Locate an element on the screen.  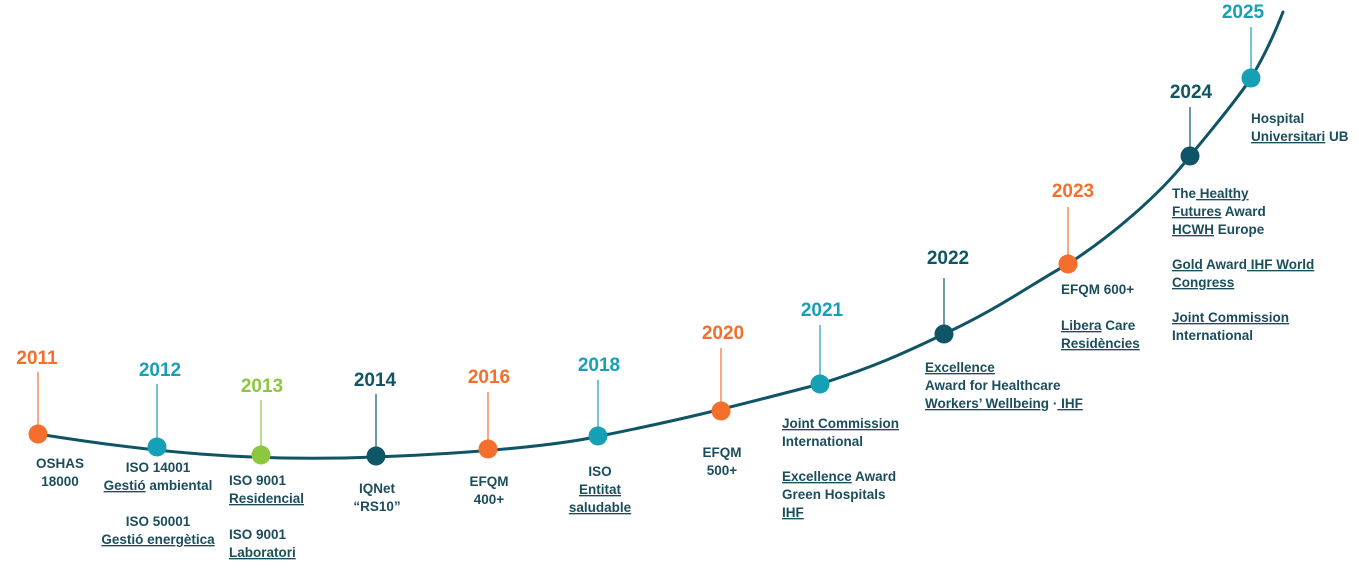
milestone-label-line: ISO 14001 is located at coordinates (158, 467).